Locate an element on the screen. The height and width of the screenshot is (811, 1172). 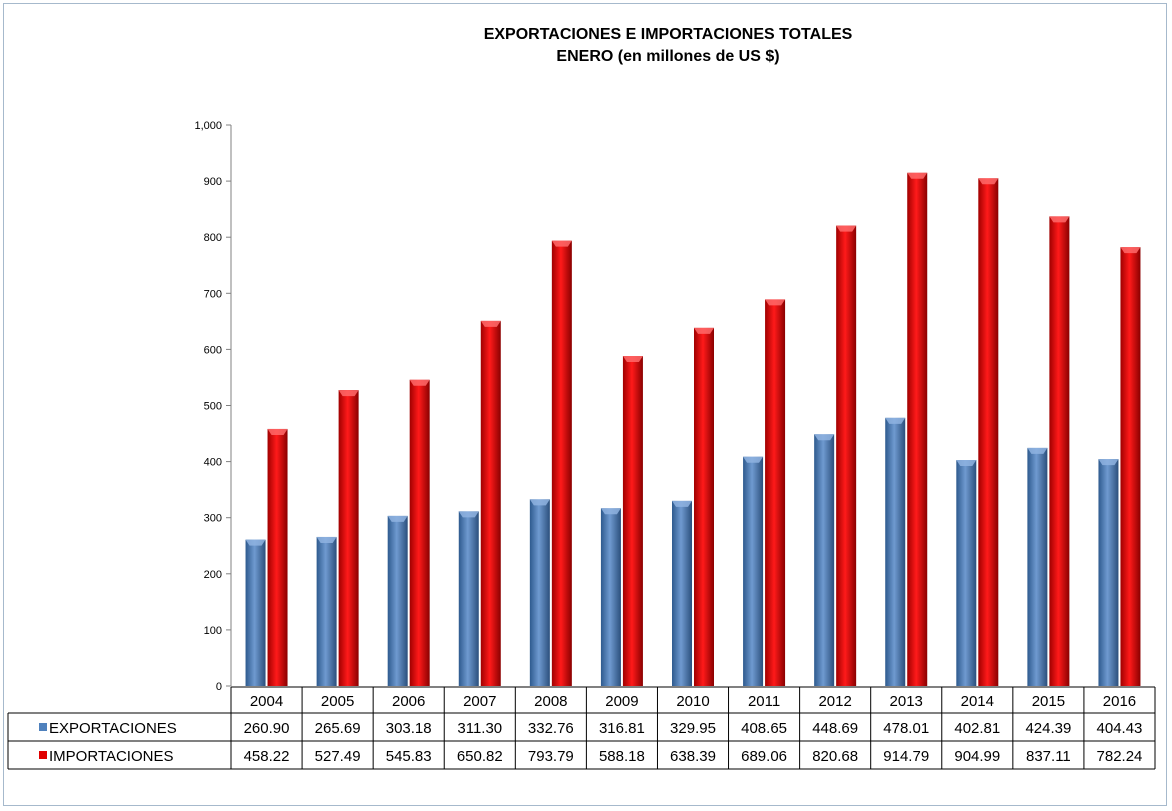
bar-cap-exportaciones-2009 is located at coordinates (610, 511).